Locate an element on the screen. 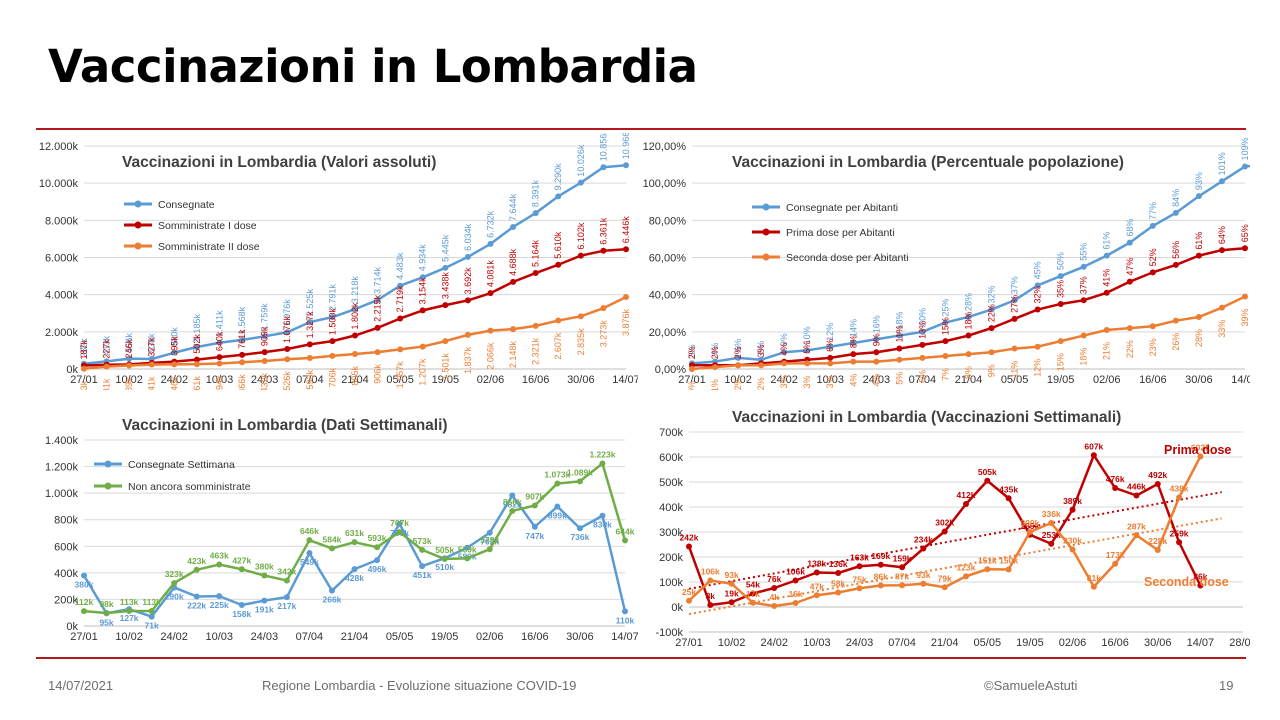 The image size is (1280, 720). y-tick-label: 400k is located at coordinates (66, 574).